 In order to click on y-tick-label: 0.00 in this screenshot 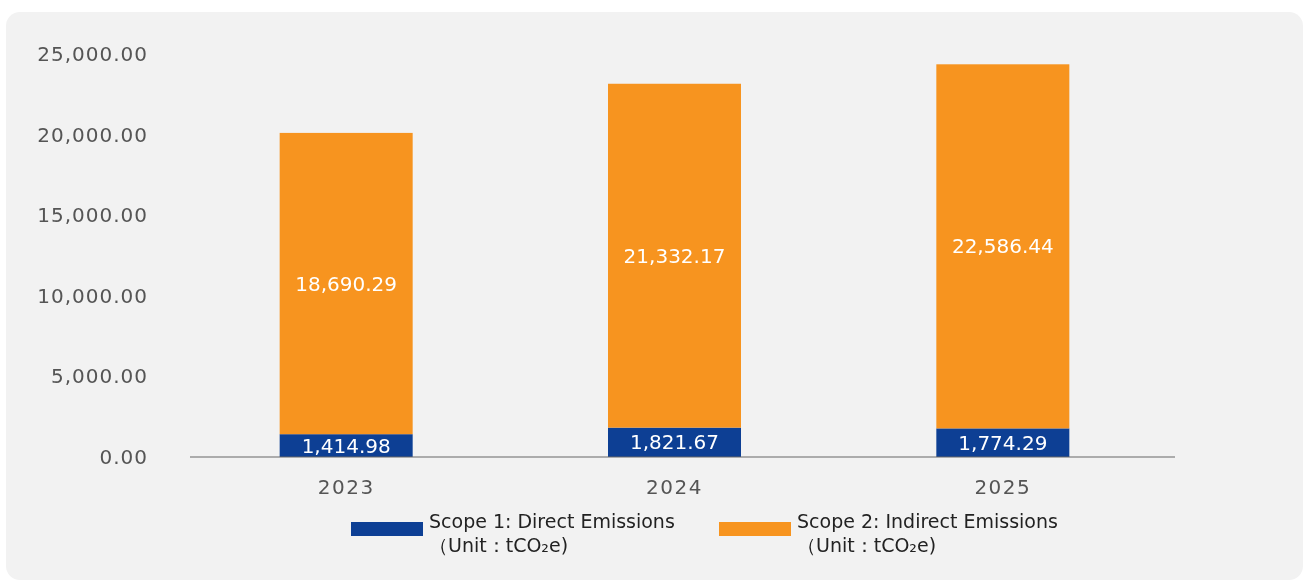, I will do `click(123, 457)`.